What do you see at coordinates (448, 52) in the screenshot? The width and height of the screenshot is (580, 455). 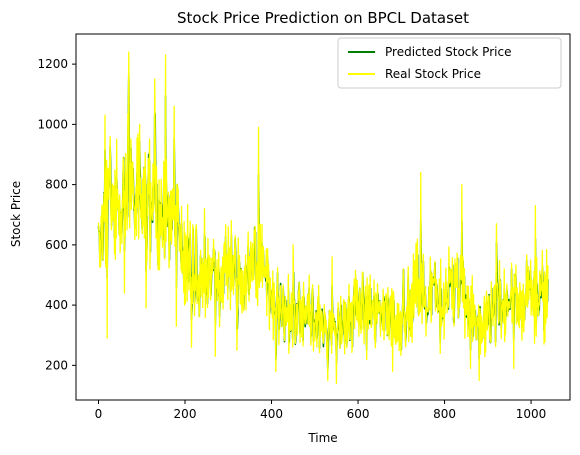 I see `legend-label-predicted: Predicted Stock Price` at bounding box center [448, 52].